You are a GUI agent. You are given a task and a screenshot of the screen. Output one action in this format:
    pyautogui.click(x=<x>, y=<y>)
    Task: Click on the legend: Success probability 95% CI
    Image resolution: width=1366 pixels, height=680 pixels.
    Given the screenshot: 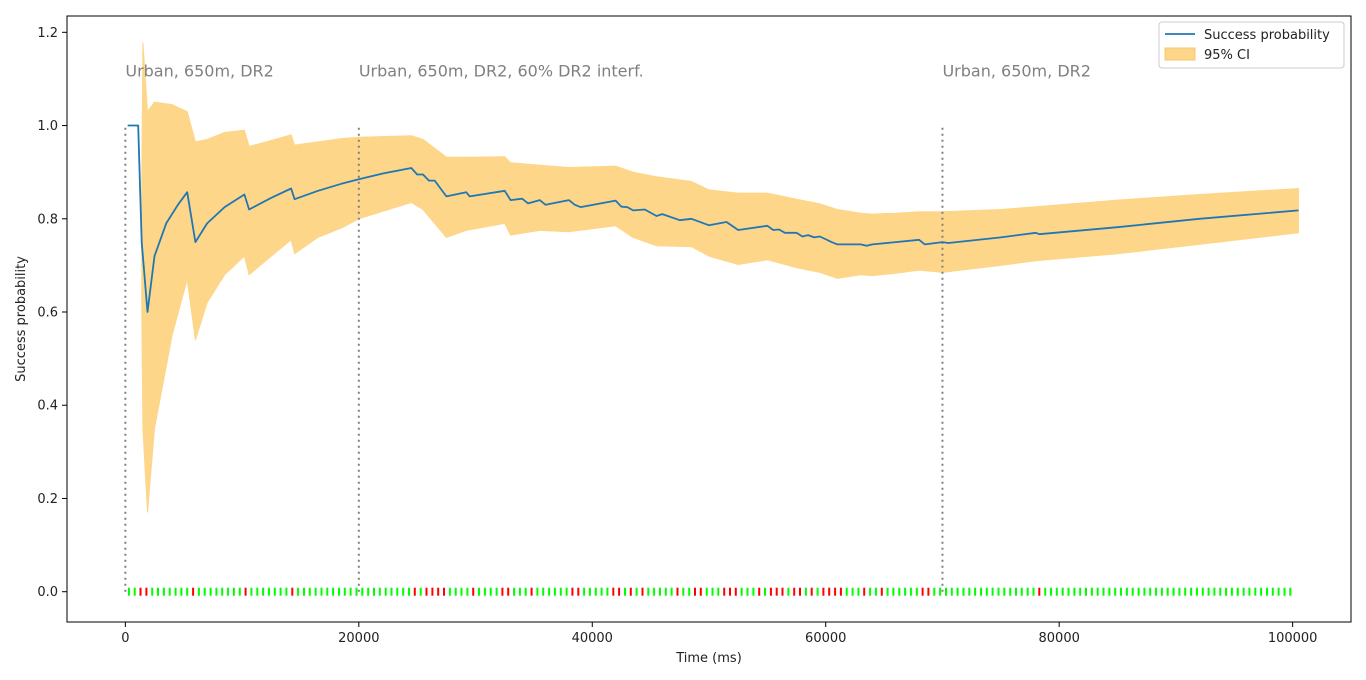 What is the action you would take?
    pyautogui.click(x=1251, y=45)
    